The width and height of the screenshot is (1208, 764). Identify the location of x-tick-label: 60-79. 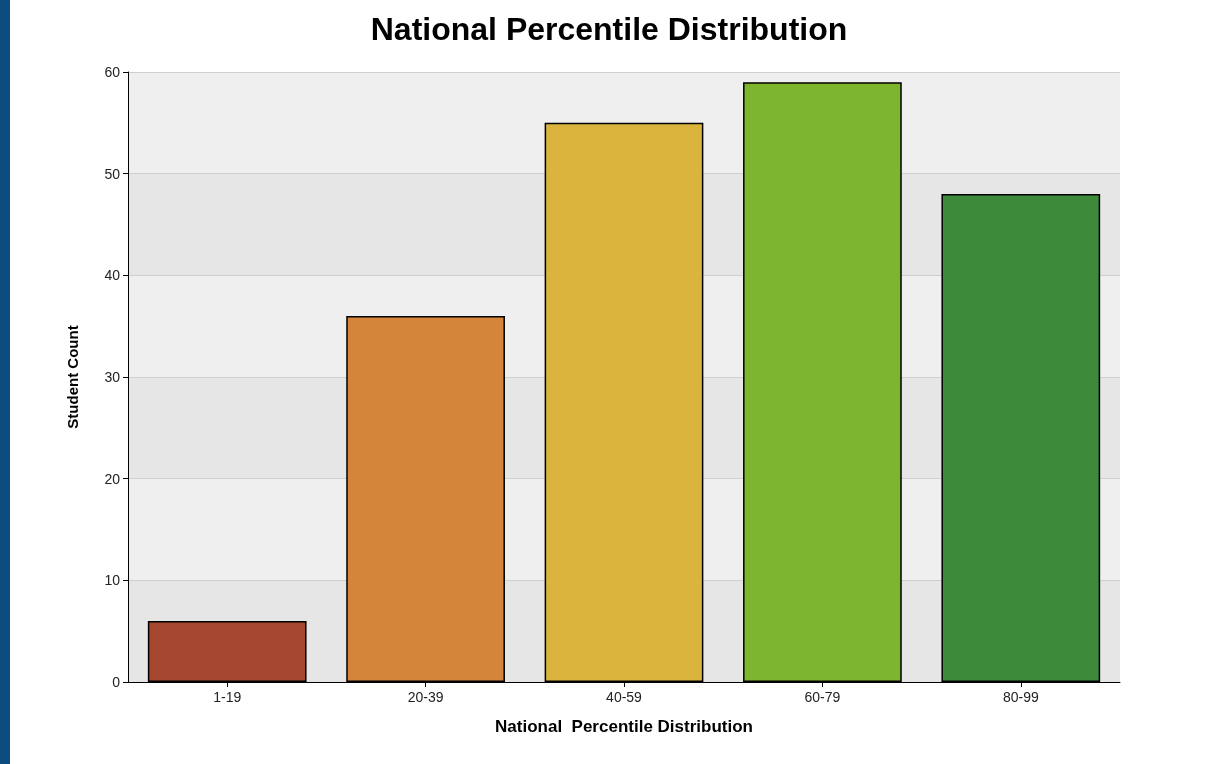
(822, 697).